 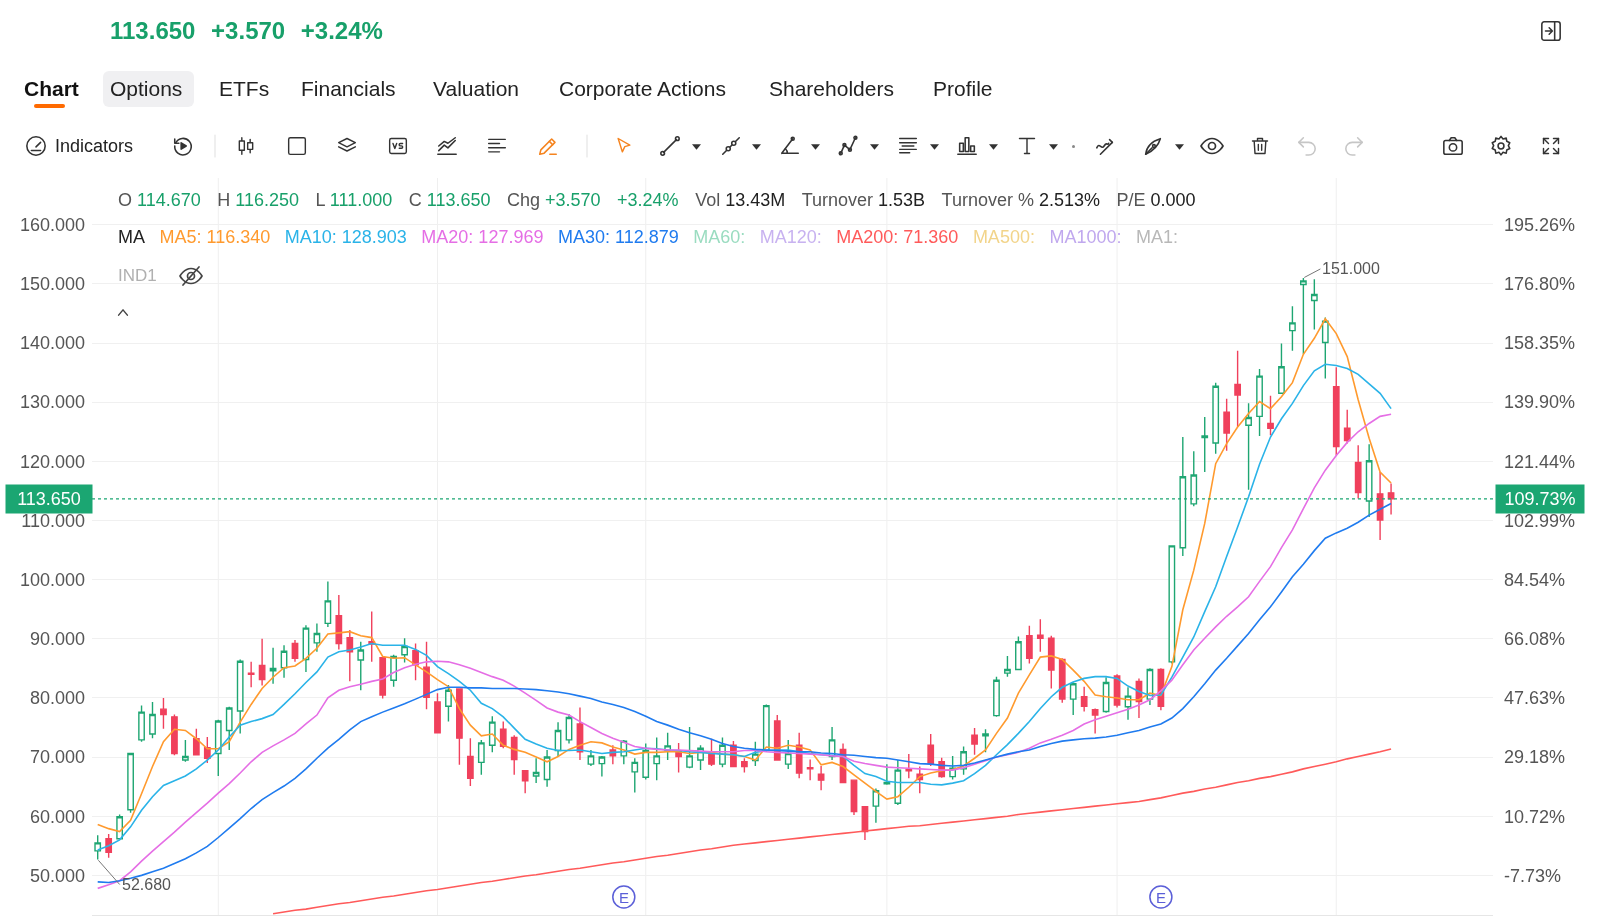 What do you see at coordinates (553, 200) in the screenshot?
I see `annotation: Chg +3.570` at bounding box center [553, 200].